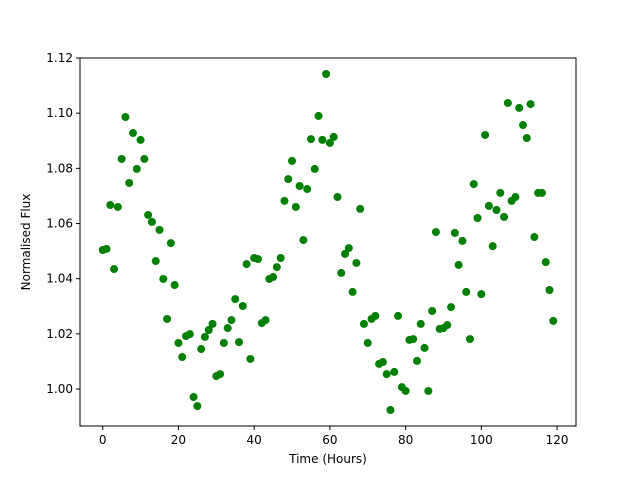 This screenshot has width=640, height=480. Describe the element at coordinates (405, 440) in the screenshot. I see `x-tick-label: 80` at that location.